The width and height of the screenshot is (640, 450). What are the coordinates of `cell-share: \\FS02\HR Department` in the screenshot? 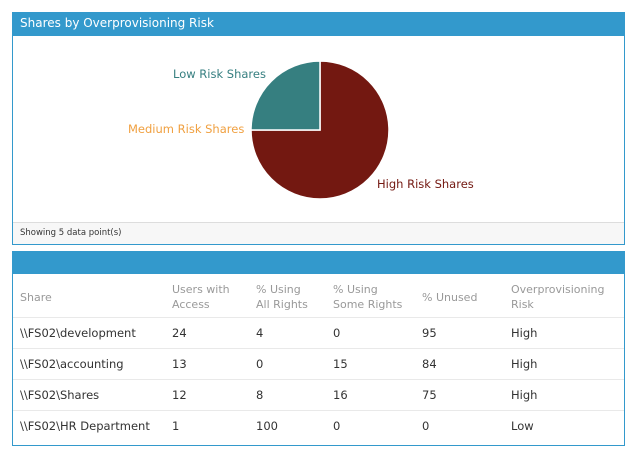 It's located at (89, 425).